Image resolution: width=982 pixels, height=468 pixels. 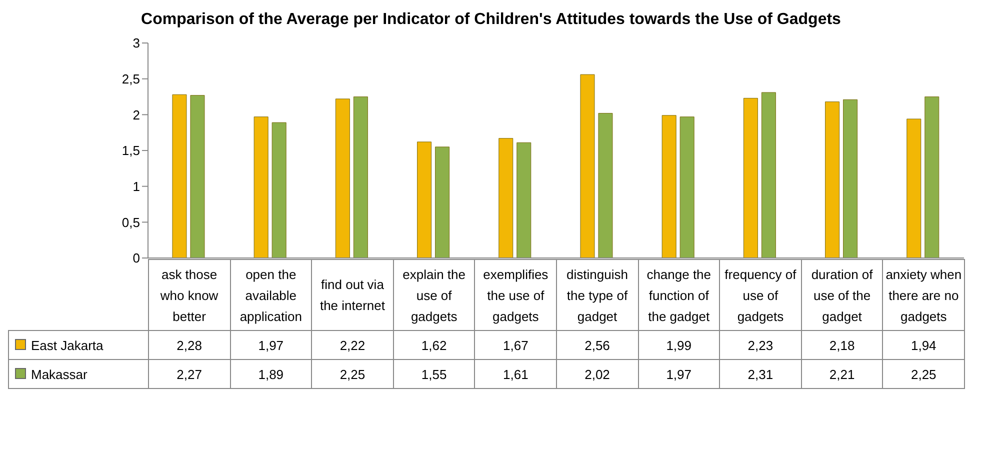 I want to click on data-label: 2,23, so click(x=761, y=345).